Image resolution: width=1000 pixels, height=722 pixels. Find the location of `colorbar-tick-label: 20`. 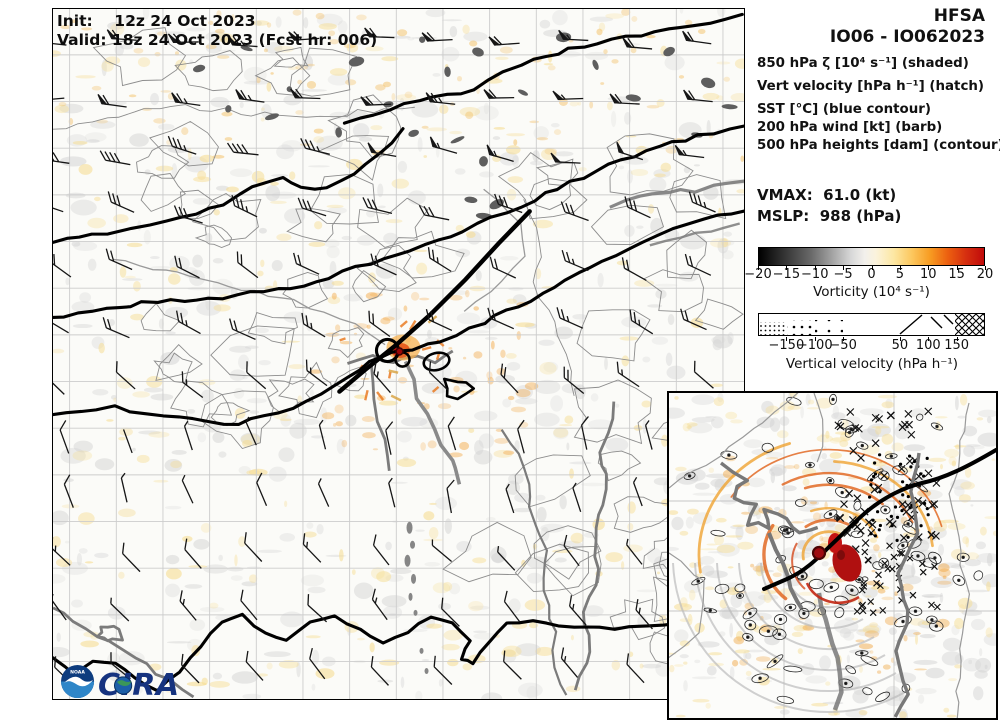

colorbar-tick-label: 20 is located at coordinates (985, 274).